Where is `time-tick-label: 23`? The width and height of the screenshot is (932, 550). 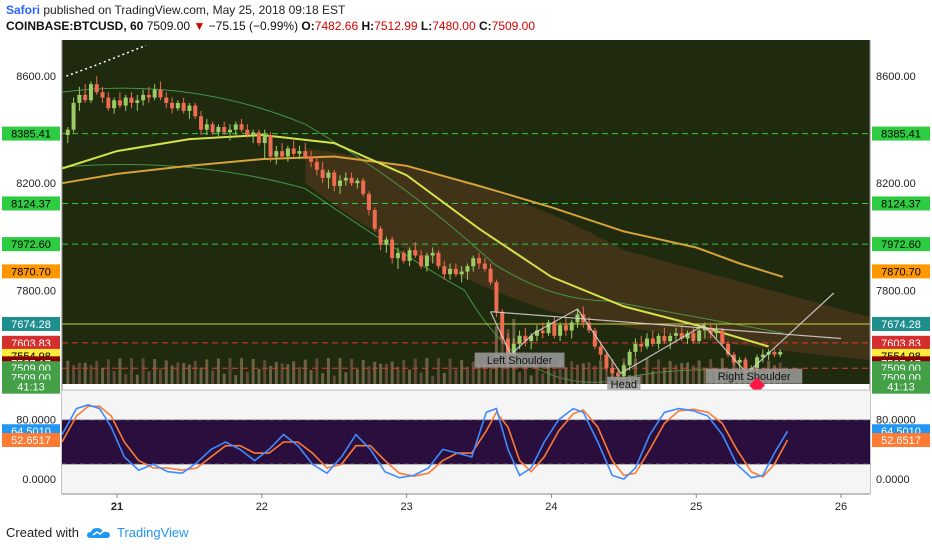
time-tick-label: 23 is located at coordinates (407, 507).